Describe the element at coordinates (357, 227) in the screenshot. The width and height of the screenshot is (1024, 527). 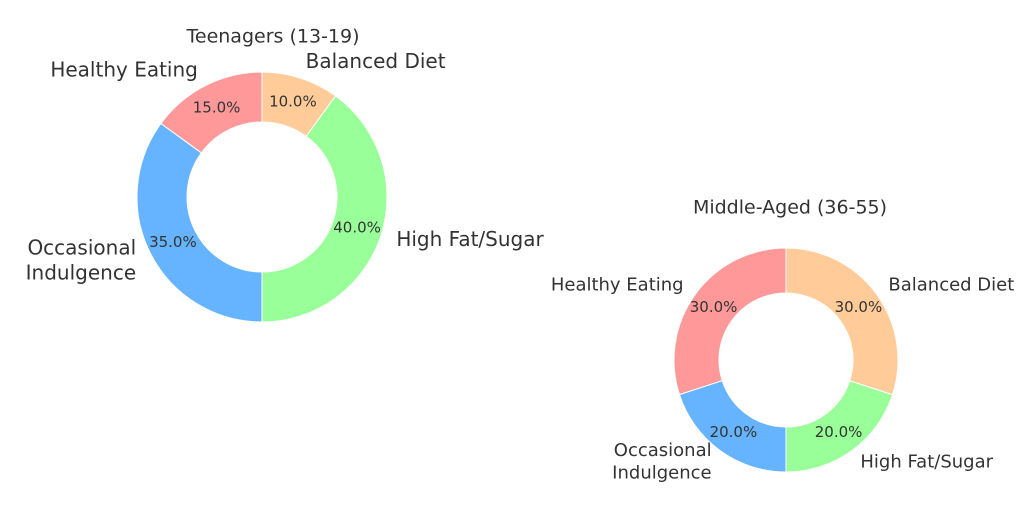
I see `value-label: 40.0%` at that location.